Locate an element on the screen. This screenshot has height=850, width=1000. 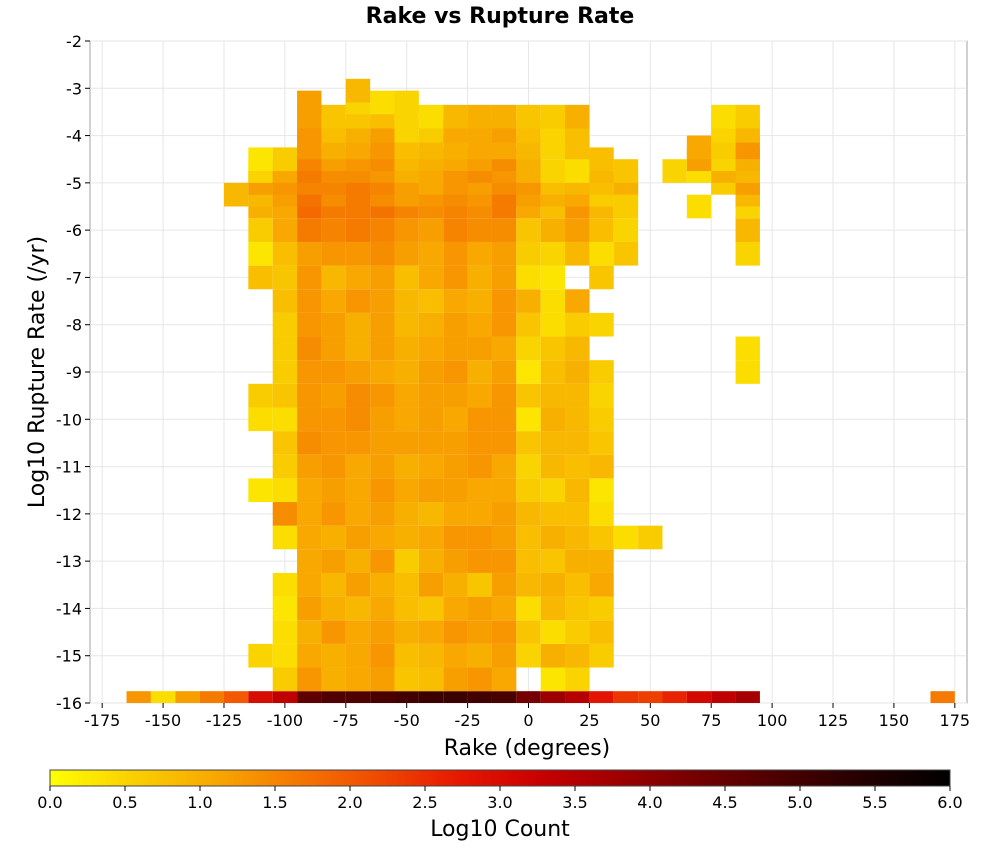
colorbar-ticks: 0.0 0.5 1.0 1.5 2.0 2.5 3.0 3.5 4.0 4.5 5.0 5.5 6.0 is located at coordinates (500, 799).